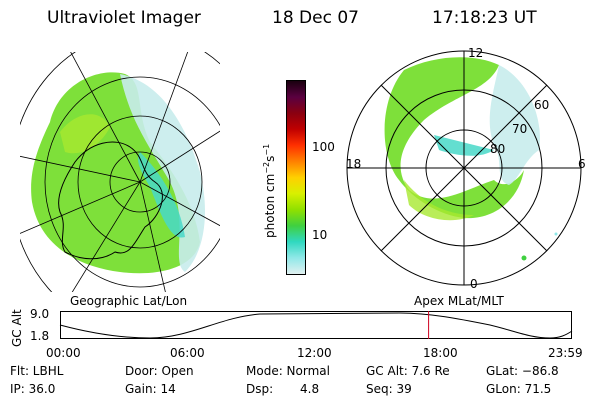 The image size is (600, 400). I want to click on instrument-title: Ultraviolet Imager, so click(124, 18).